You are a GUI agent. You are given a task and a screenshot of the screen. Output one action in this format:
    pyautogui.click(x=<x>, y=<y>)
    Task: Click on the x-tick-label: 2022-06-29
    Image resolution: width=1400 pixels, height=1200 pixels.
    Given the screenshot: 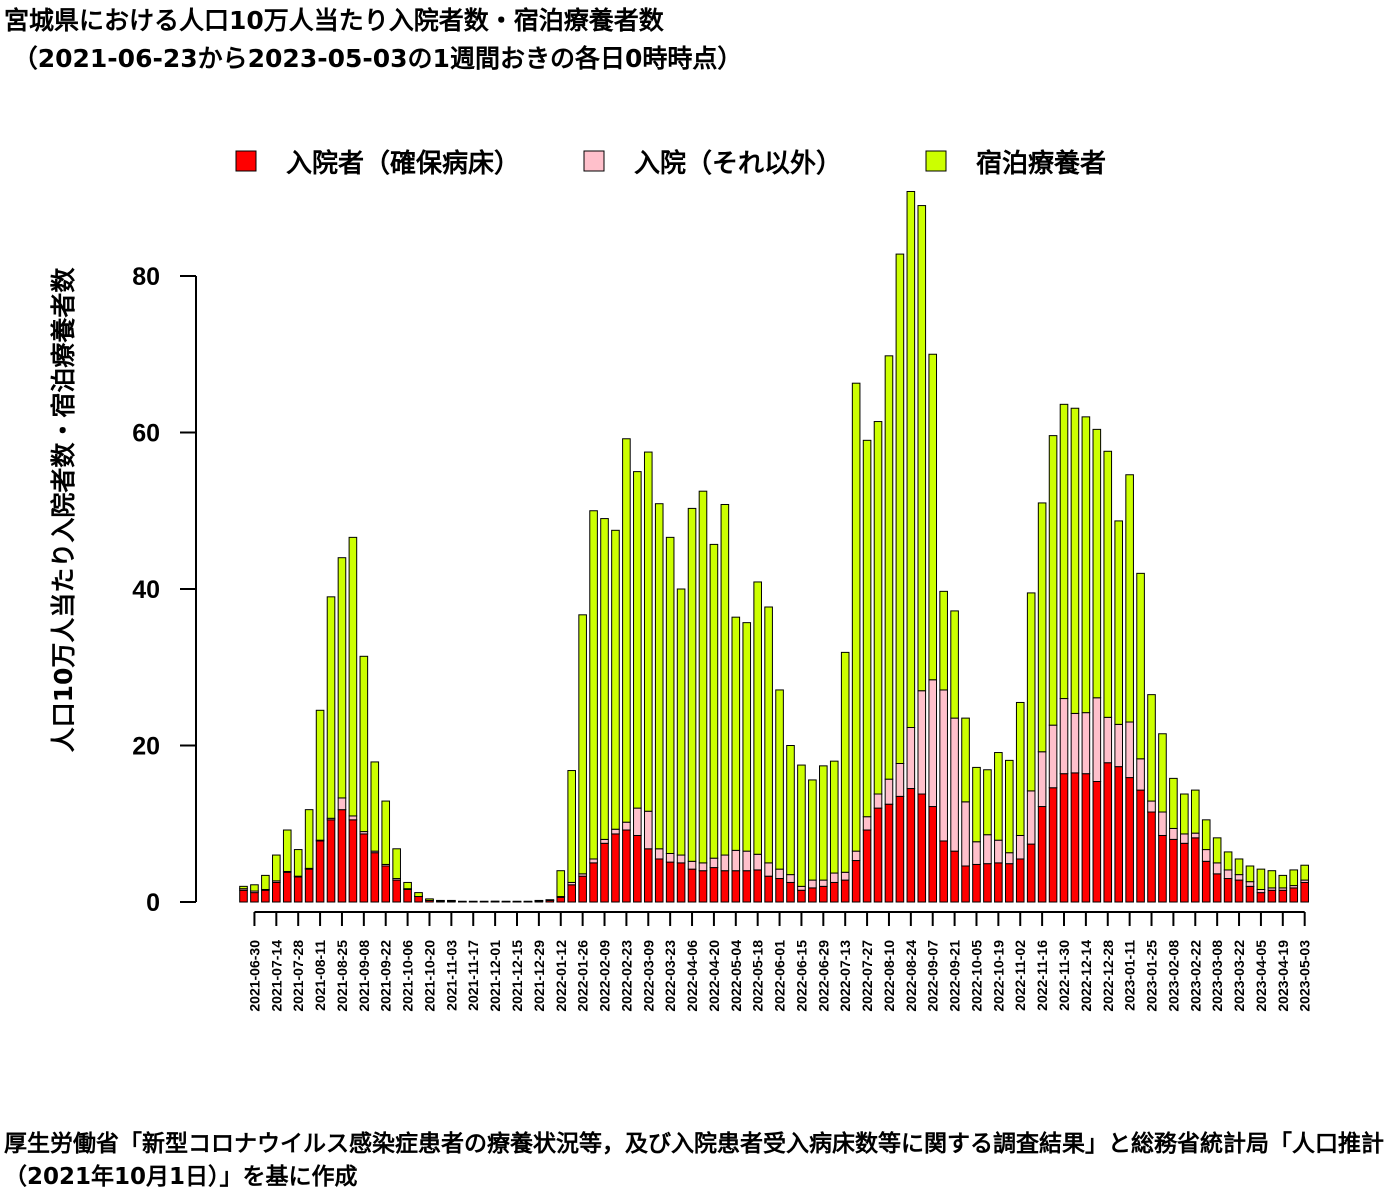 What is the action you would take?
    pyautogui.click(x=823, y=976)
    